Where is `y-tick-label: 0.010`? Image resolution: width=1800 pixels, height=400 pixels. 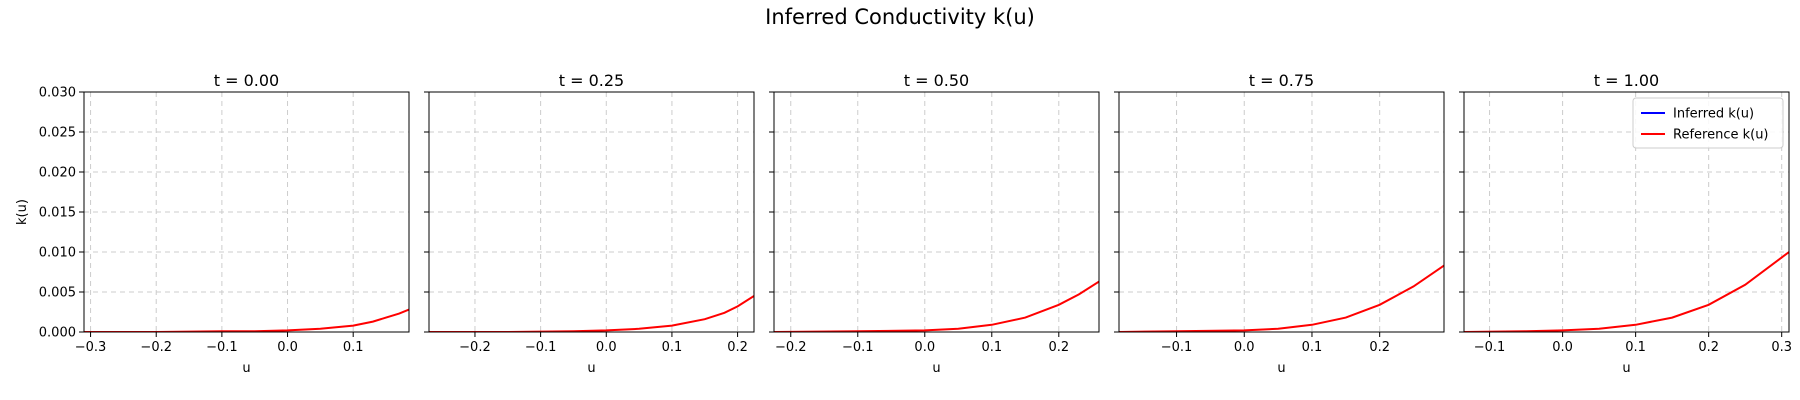 y-tick-label: 0.010 is located at coordinates (57, 253).